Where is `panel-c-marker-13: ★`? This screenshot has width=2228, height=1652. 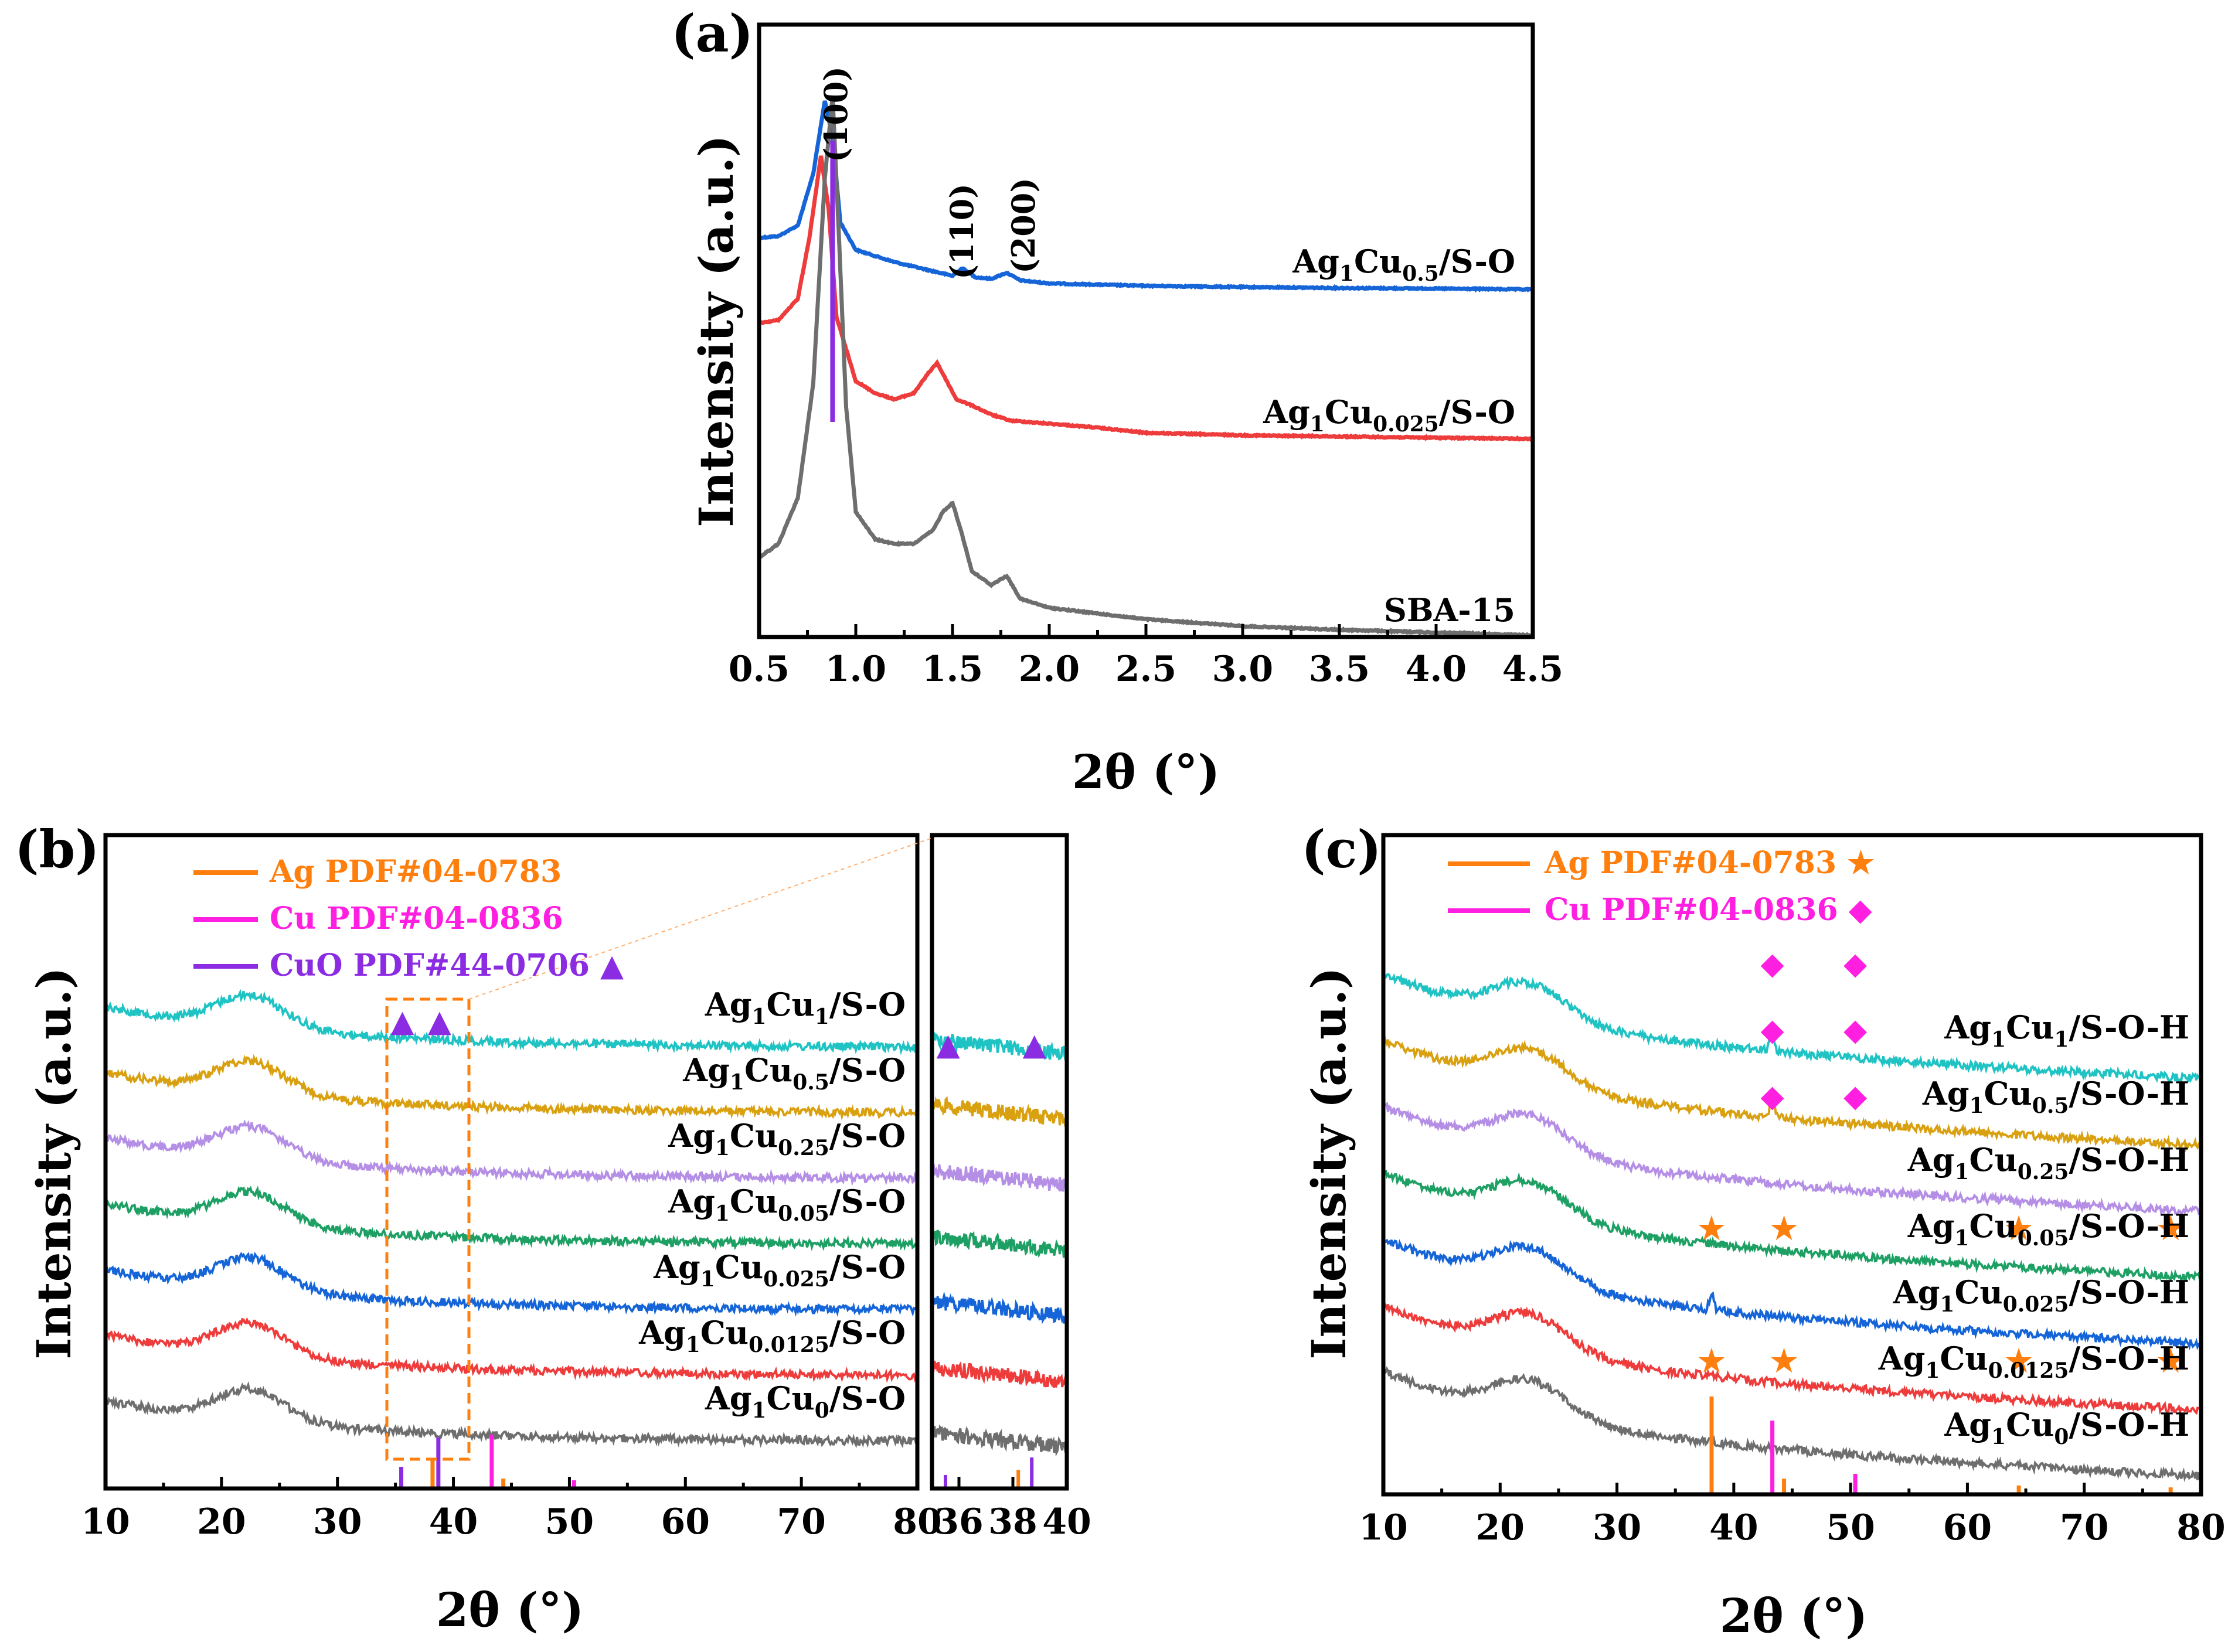
panel-c-marker-13: ★ is located at coordinates (2171, 1361).